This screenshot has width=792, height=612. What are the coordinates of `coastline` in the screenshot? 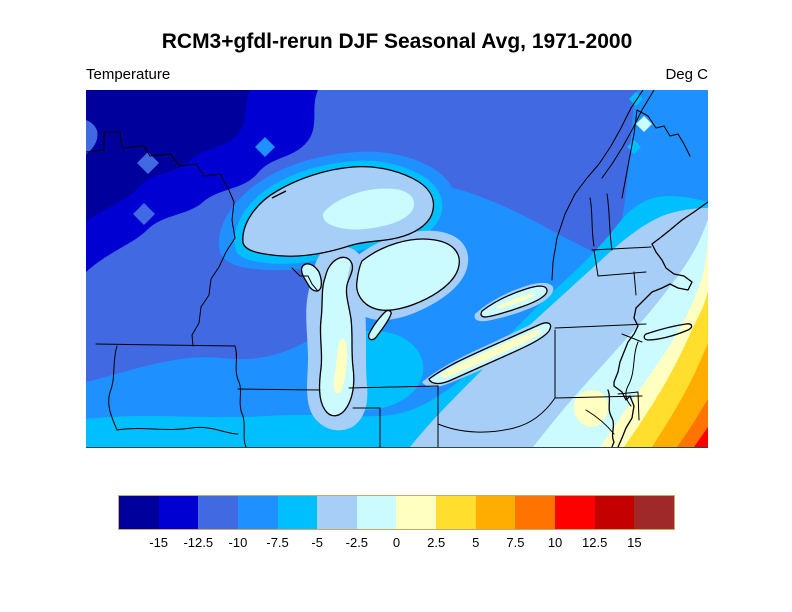 It's located at (657, 324).